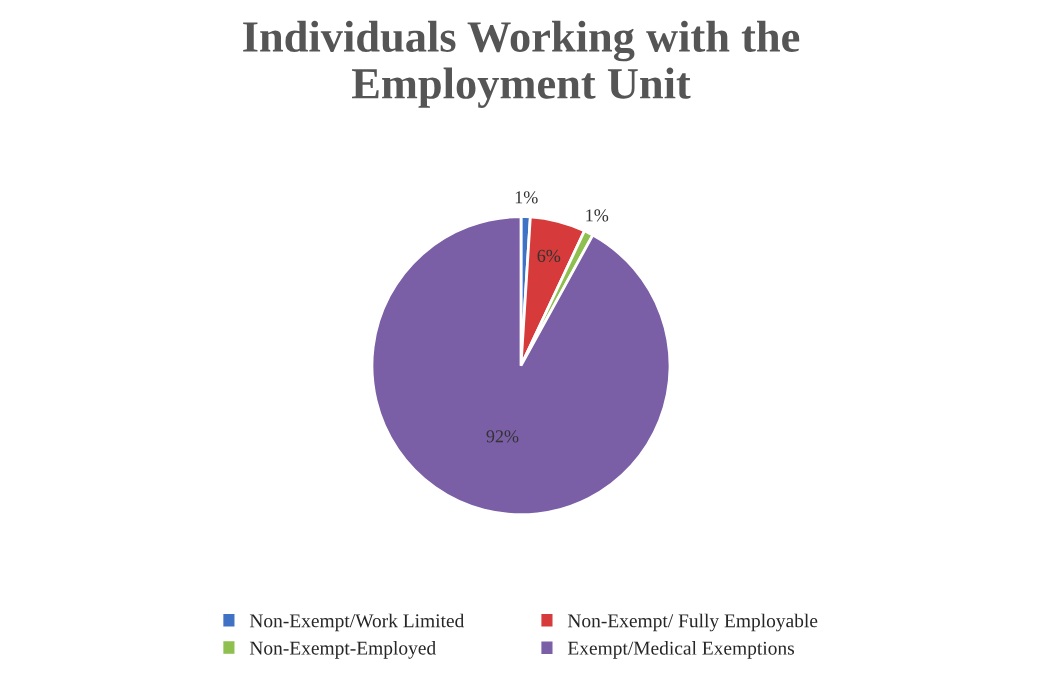 This screenshot has width=1042, height=690. I want to click on chart-title: Individuals Working with the Employment Unit, so click(521, 64).